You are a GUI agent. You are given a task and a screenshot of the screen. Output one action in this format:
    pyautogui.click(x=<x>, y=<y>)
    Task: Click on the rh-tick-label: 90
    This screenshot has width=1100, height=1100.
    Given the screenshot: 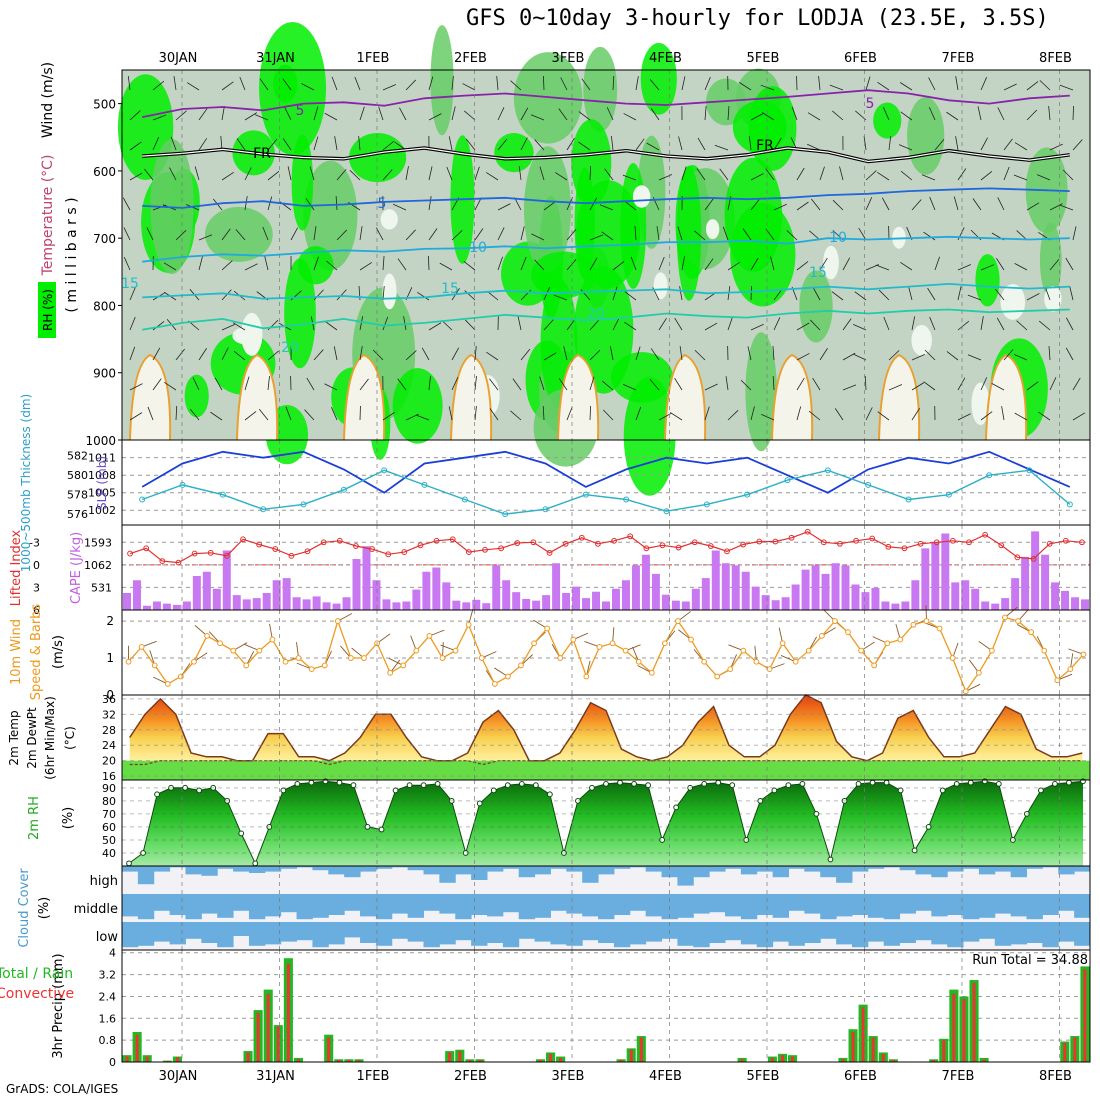 What is the action you would take?
    pyautogui.click(x=109, y=788)
    